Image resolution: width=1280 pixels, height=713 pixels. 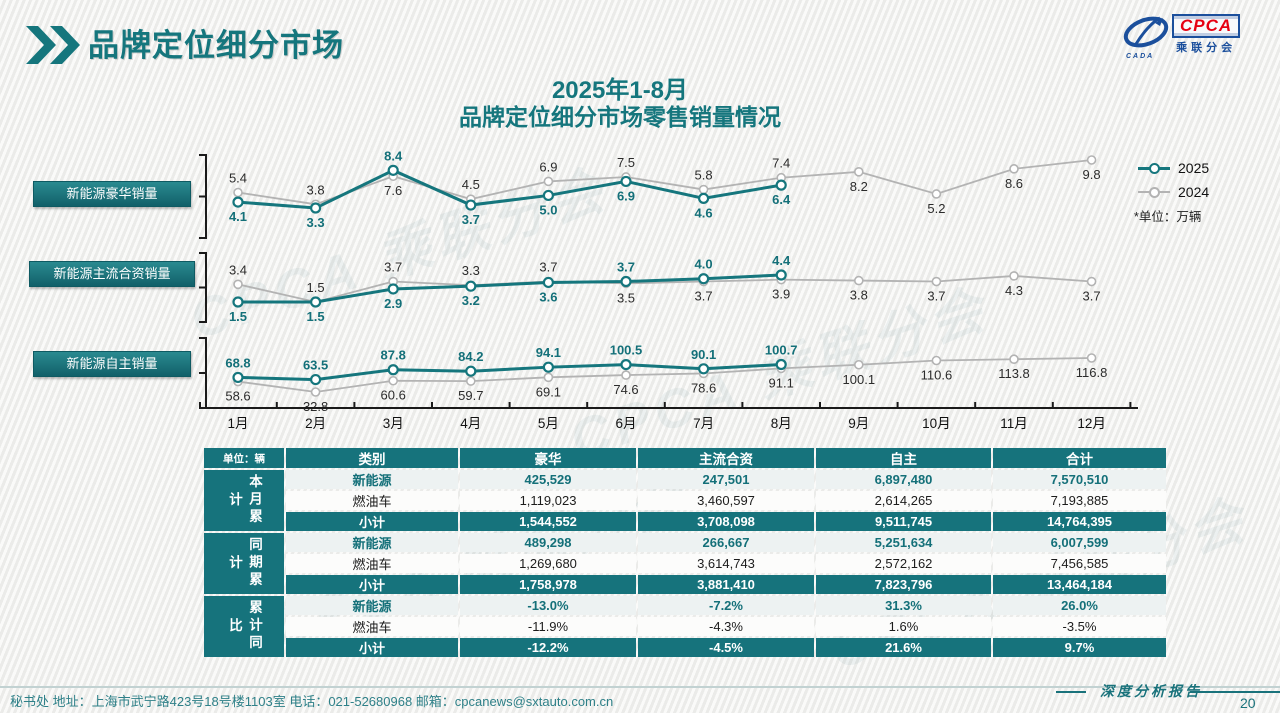 What do you see at coordinates (238, 177) in the screenshot?
I see `data-label: 5.4` at bounding box center [238, 177].